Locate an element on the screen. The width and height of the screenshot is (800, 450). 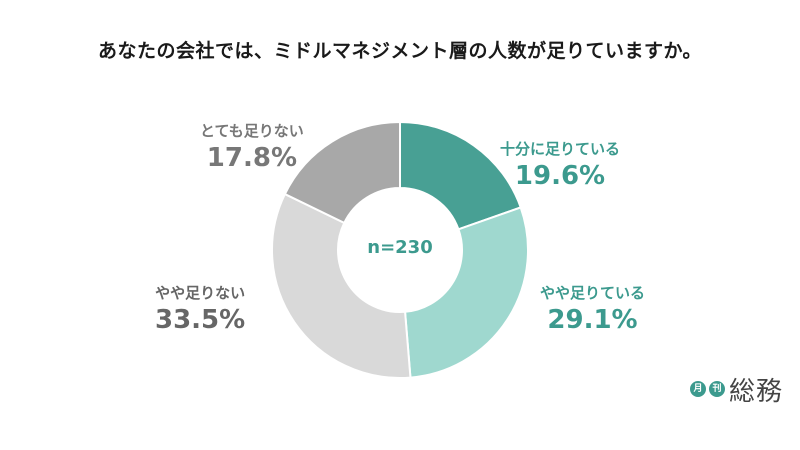
slice-value-label: 29.1% is located at coordinates (592, 320).